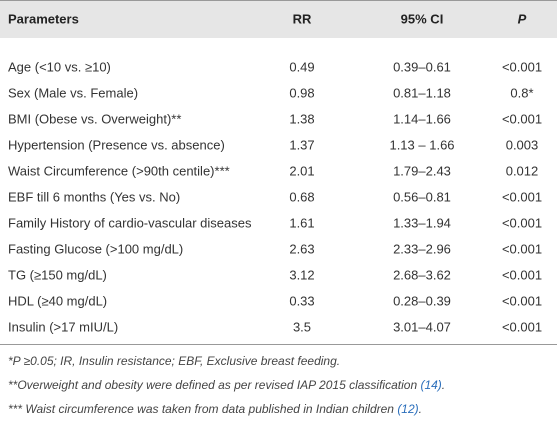  What do you see at coordinates (422, 248) in the screenshot?
I see `cell: 2.33–2.96` at bounding box center [422, 248].